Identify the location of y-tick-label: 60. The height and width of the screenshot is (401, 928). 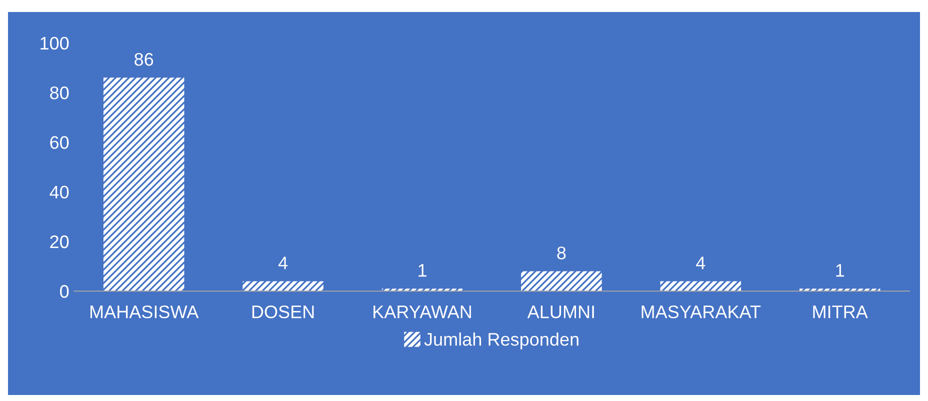
(59, 142).